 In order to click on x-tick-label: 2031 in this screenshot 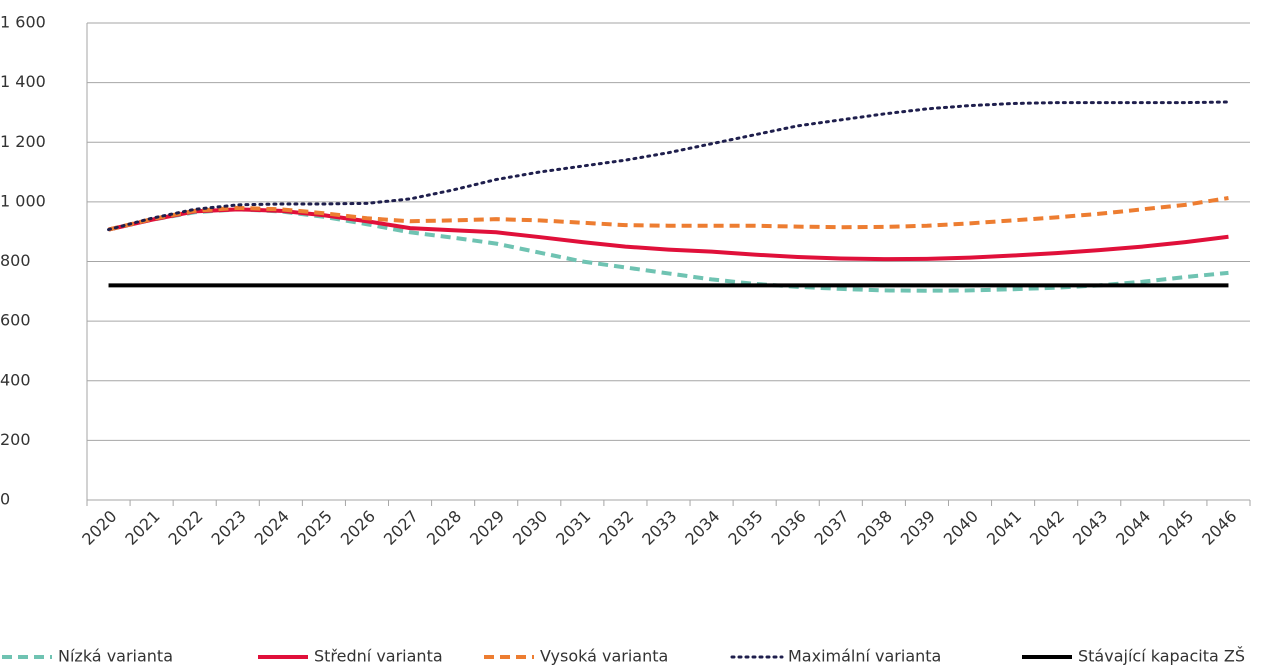, I will do `click(573, 528)`.